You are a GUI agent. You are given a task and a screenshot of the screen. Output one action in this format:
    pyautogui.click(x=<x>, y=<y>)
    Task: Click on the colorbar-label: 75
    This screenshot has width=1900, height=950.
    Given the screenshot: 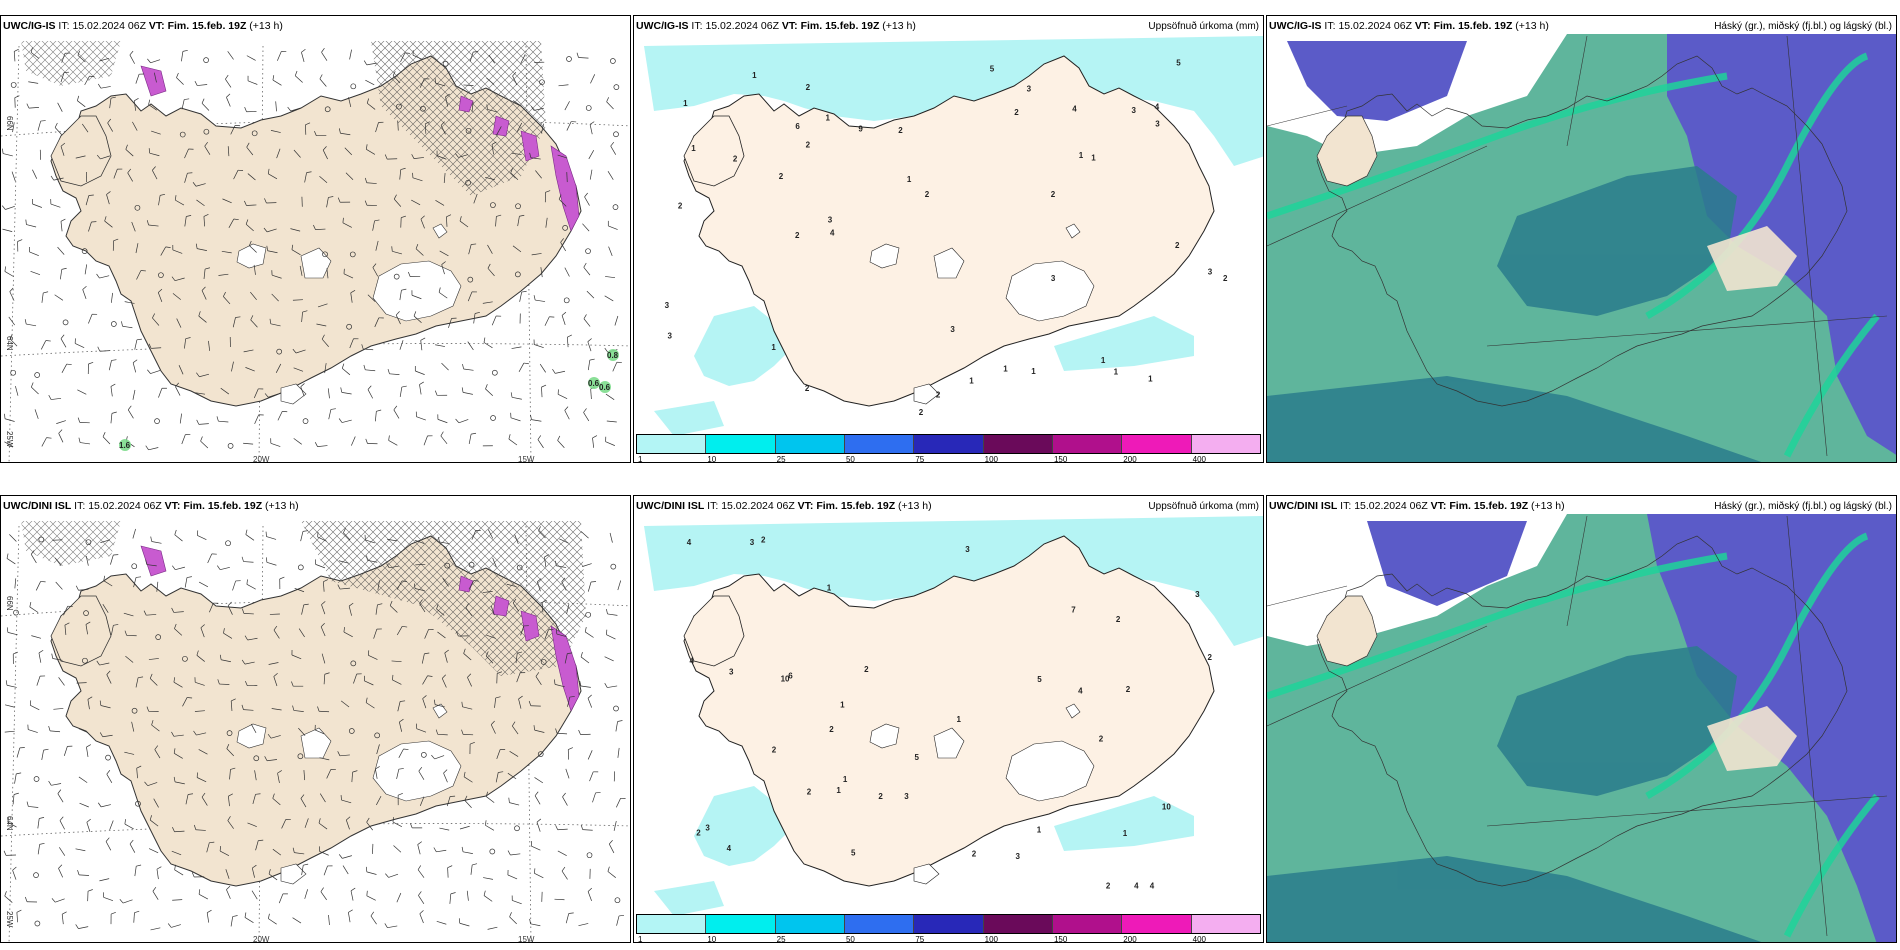 What is the action you would take?
    pyautogui.click(x=920, y=459)
    